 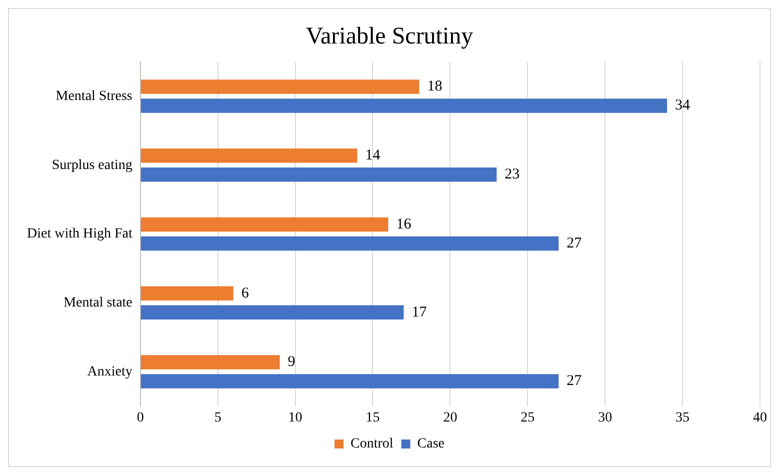 What do you see at coordinates (295, 418) in the screenshot?
I see `x-tick-label: 10` at bounding box center [295, 418].